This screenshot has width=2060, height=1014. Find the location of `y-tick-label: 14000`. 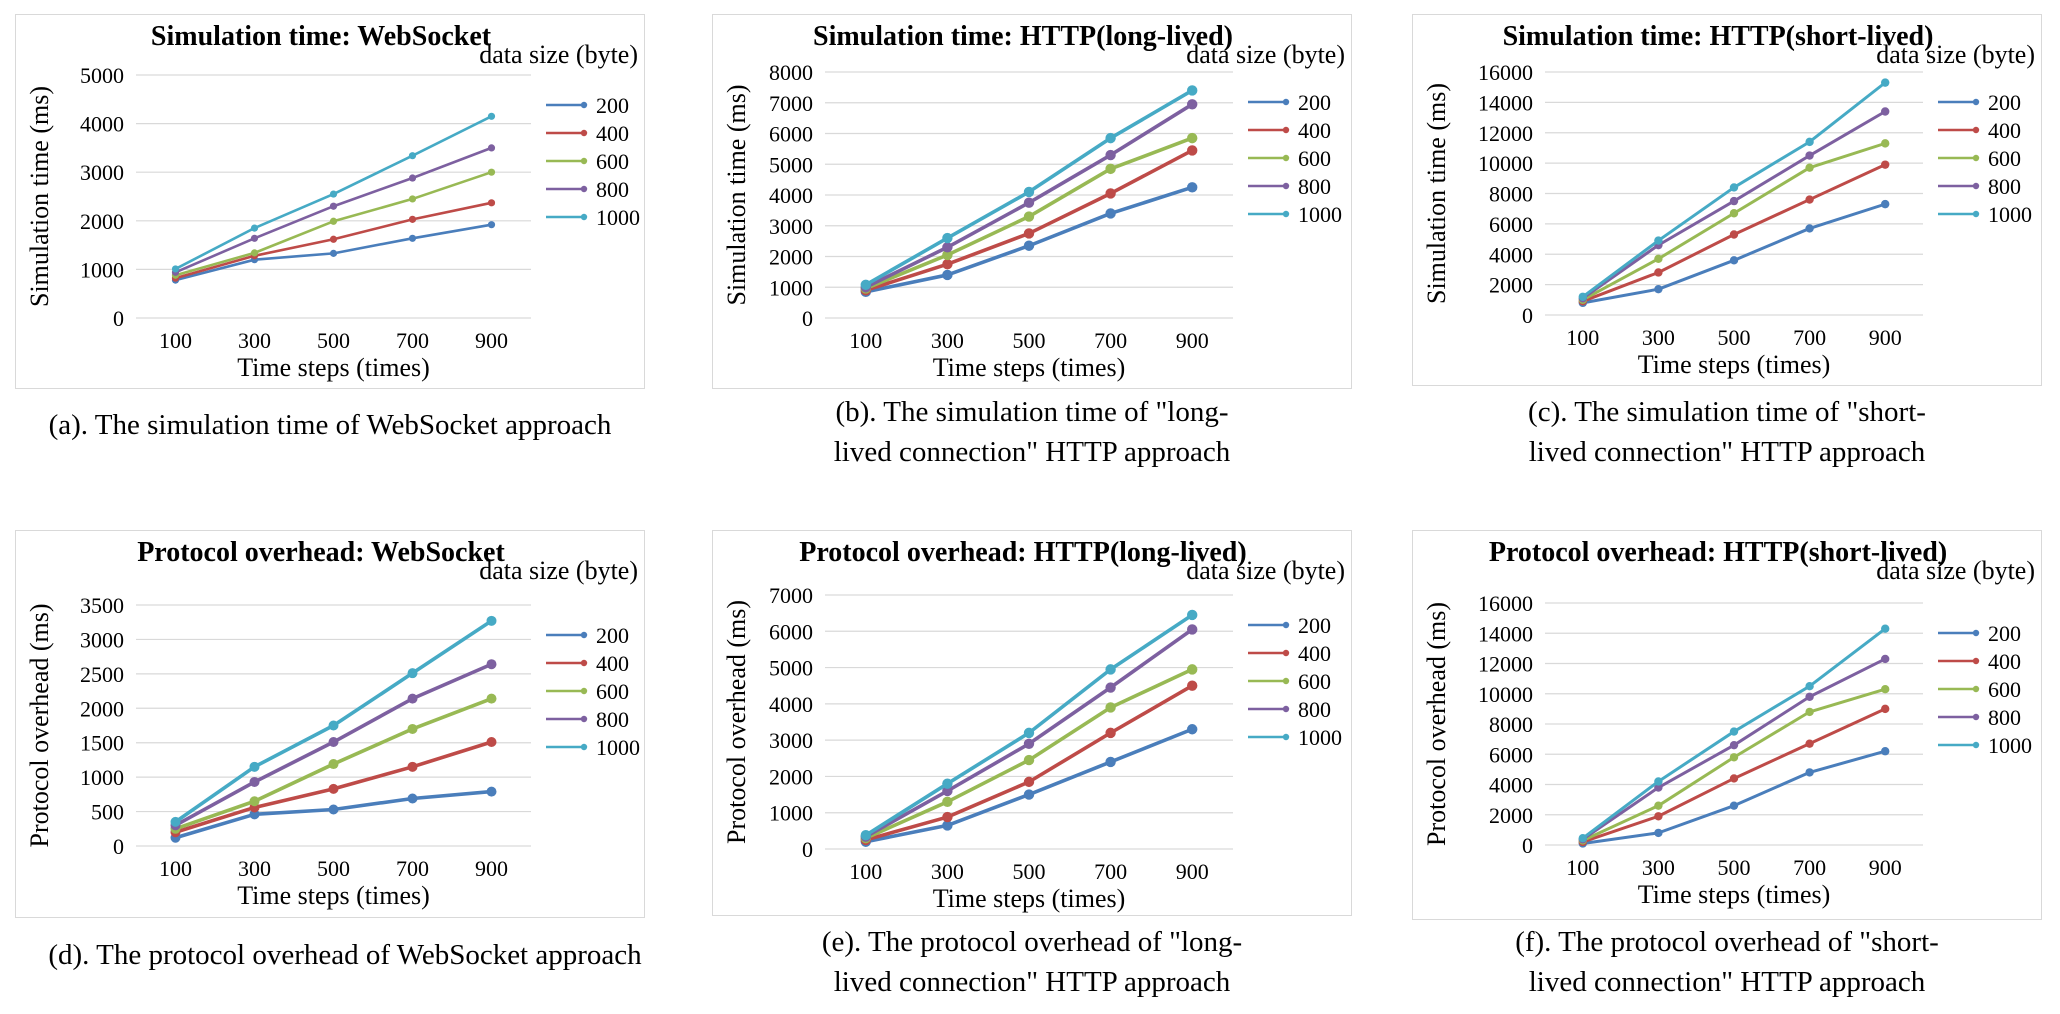

y-tick-label: 14000 is located at coordinates (1505, 633).